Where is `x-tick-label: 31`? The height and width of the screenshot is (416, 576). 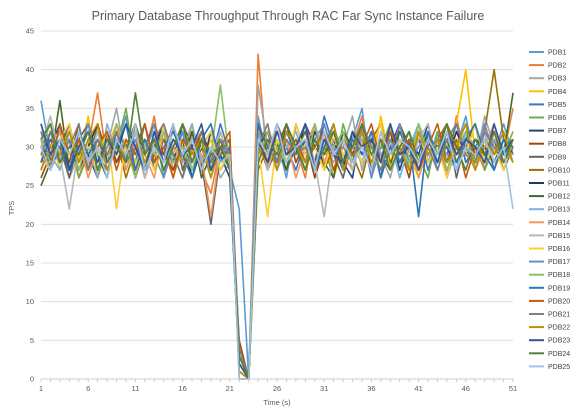
x-tick-label: 31 is located at coordinates (324, 388).